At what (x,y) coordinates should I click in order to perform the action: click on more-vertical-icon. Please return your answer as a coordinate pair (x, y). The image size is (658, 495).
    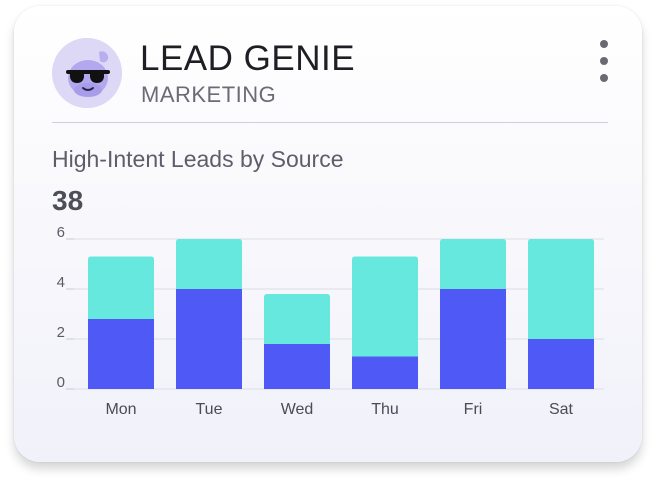
    Looking at the image, I should click on (604, 61).